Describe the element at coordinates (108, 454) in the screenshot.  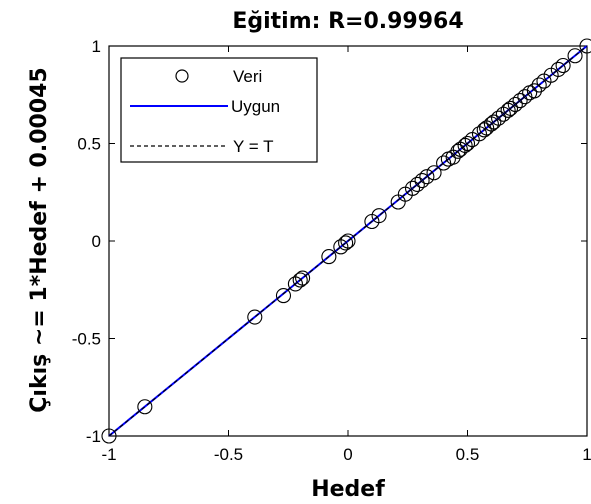
I see `x-tick-label: -1` at that location.